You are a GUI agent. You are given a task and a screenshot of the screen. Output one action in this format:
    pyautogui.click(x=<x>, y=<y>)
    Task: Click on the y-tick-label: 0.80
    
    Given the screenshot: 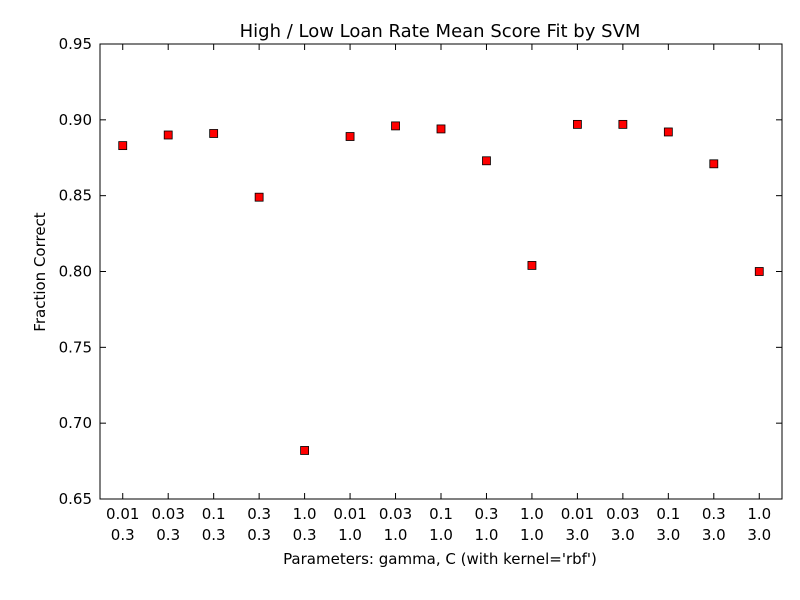 What is the action you would take?
    pyautogui.click(x=75, y=272)
    